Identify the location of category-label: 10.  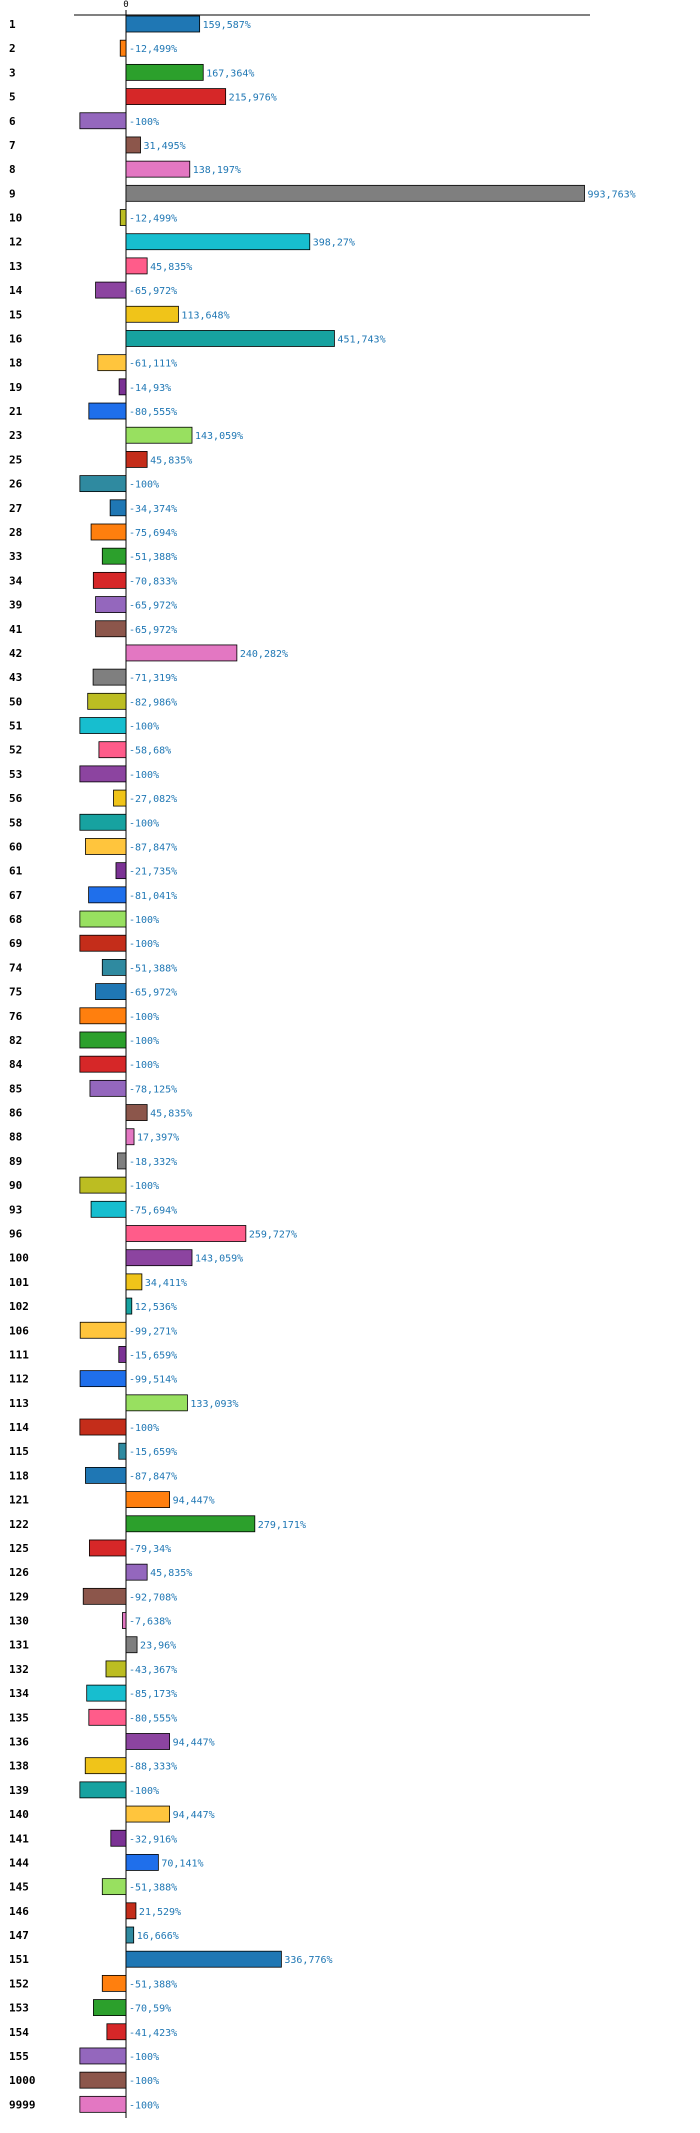
(15, 218).